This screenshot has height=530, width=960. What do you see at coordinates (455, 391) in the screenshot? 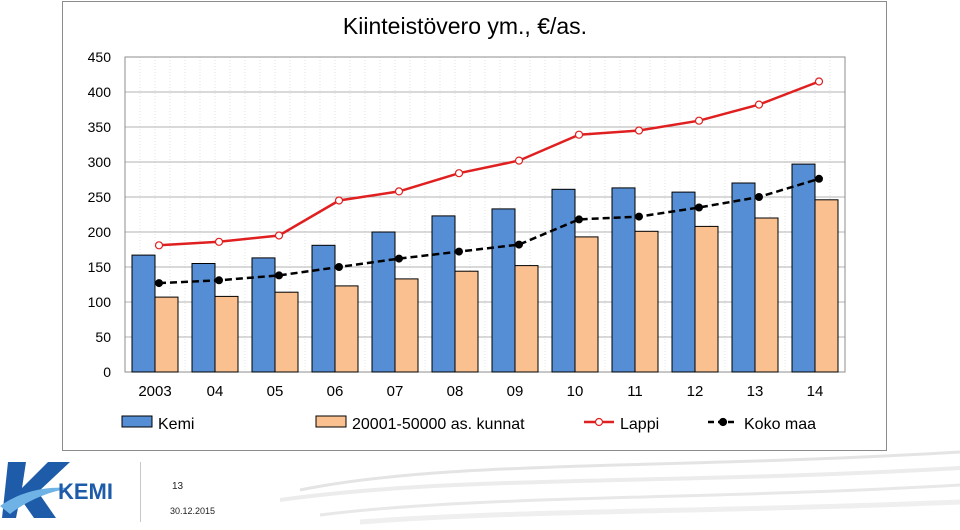
I see `x-tick-label: 08` at bounding box center [455, 391].